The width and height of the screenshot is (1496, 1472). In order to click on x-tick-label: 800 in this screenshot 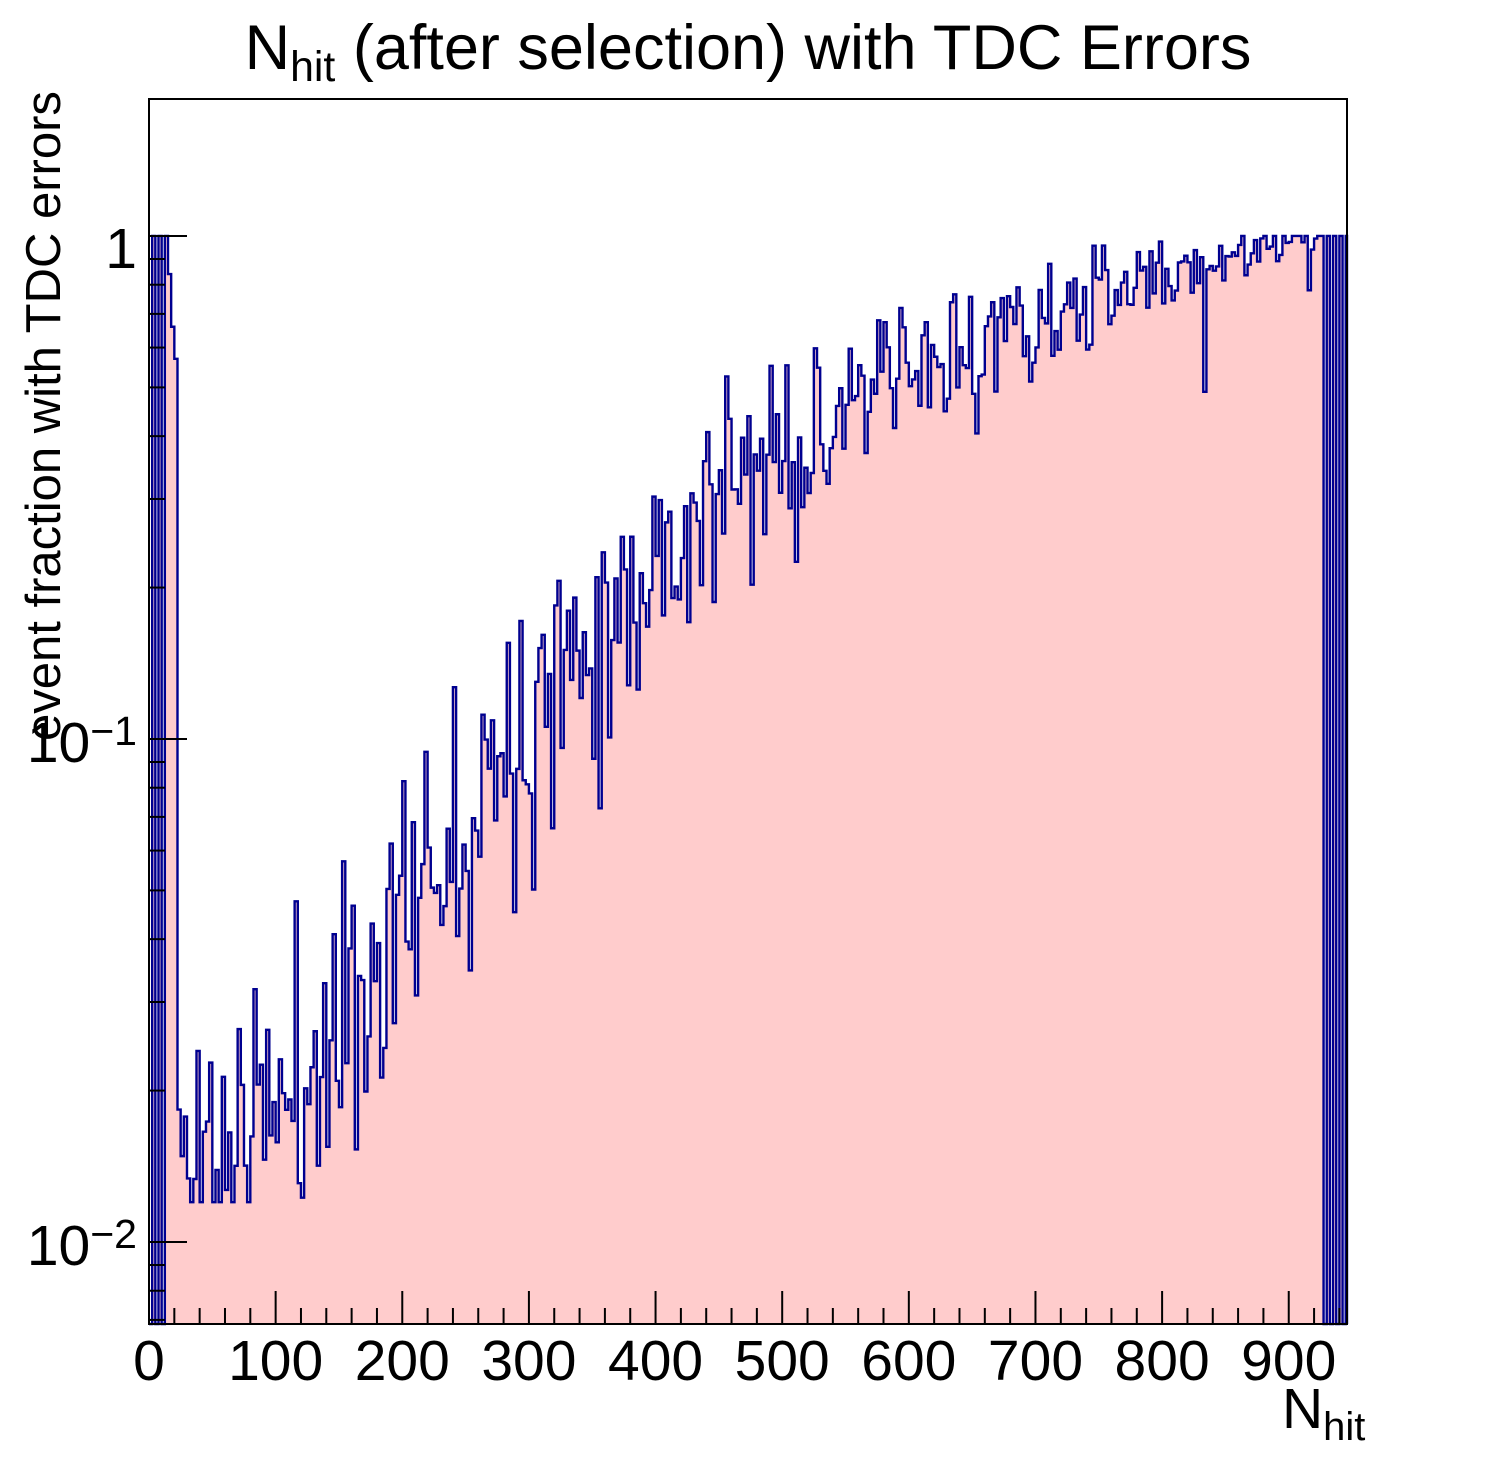, I will do `click(1162, 1361)`.